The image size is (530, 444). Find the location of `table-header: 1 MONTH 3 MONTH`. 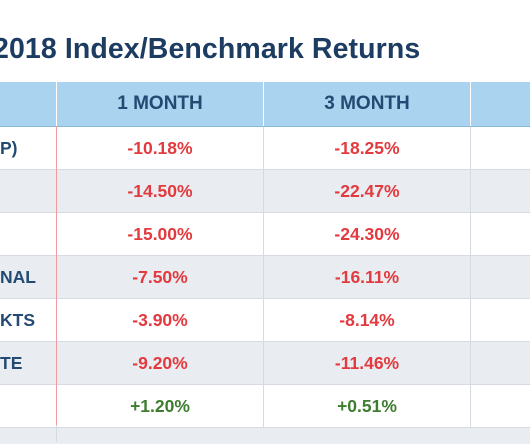

table-header: 1 MONTH 3 MONTH is located at coordinates (265, 104).